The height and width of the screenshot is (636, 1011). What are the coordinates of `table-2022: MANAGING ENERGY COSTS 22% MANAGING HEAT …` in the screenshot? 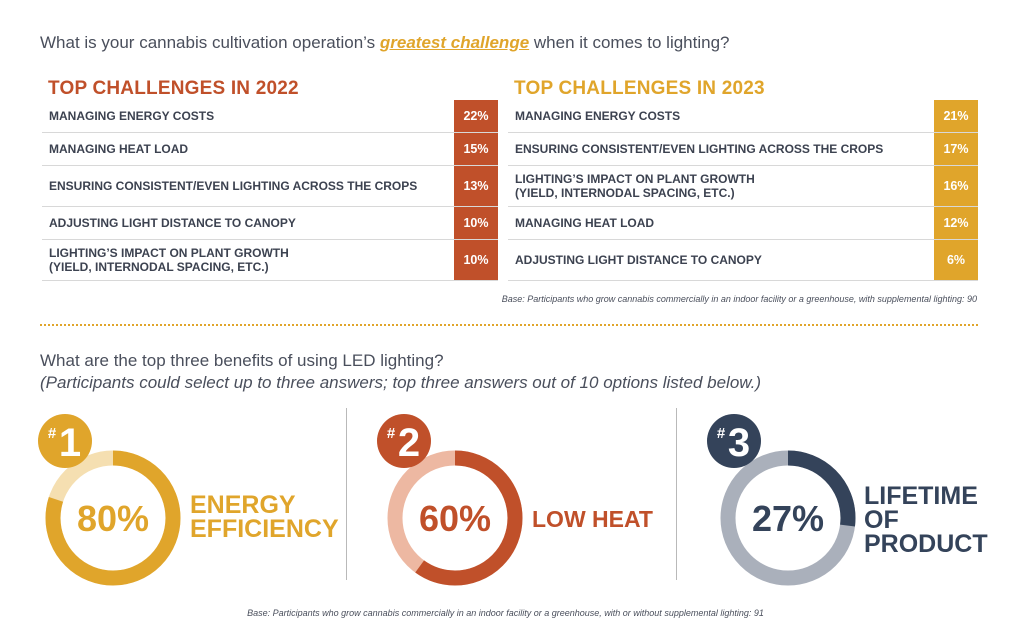 It's located at (270, 190).